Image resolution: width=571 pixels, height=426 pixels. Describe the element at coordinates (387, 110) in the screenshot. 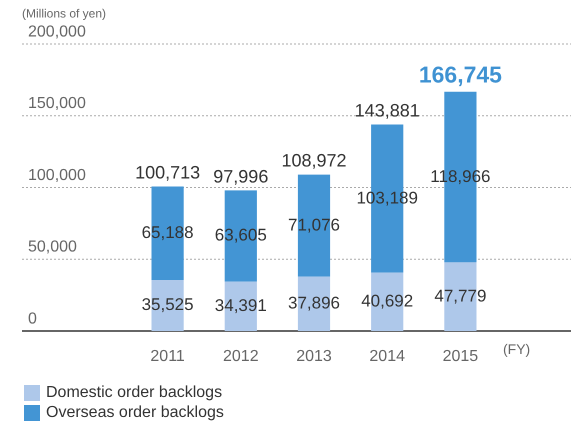

I see `total-label: 143,881` at that location.